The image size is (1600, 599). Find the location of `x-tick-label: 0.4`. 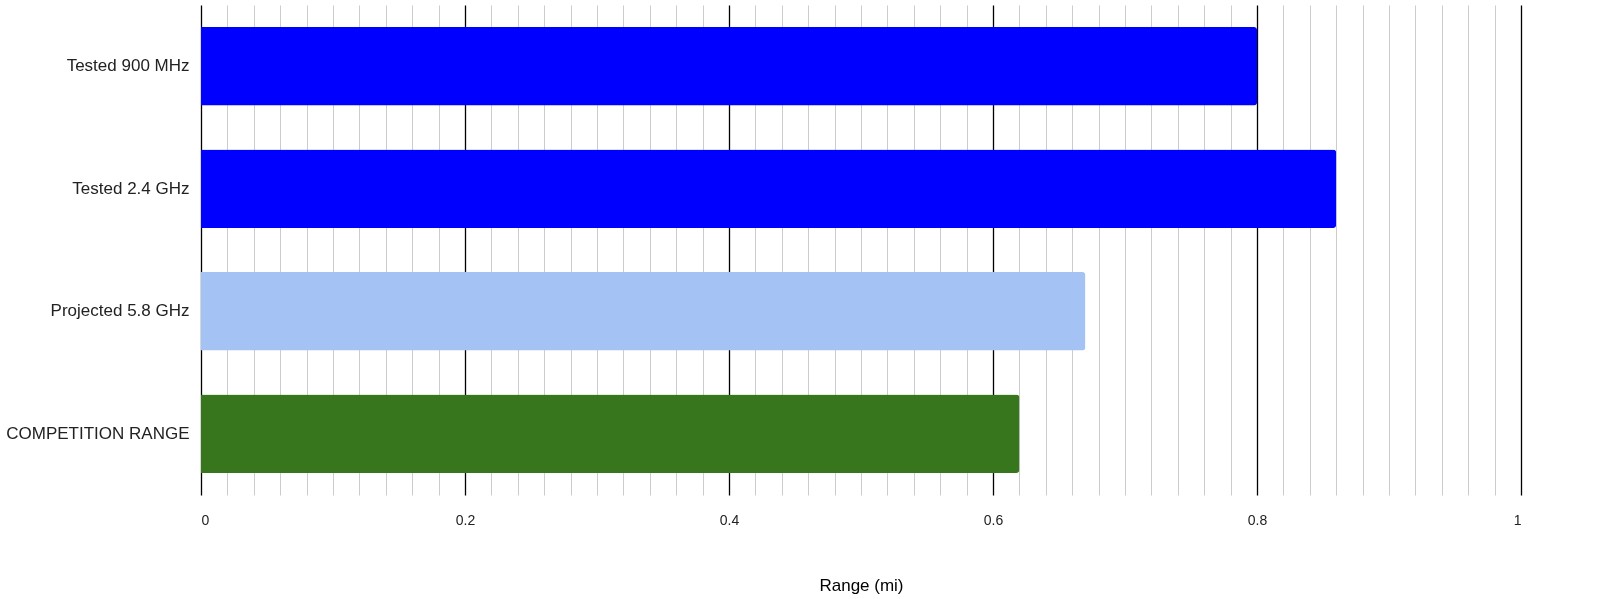

x-tick-label: 0.4 is located at coordinates (729, 519).